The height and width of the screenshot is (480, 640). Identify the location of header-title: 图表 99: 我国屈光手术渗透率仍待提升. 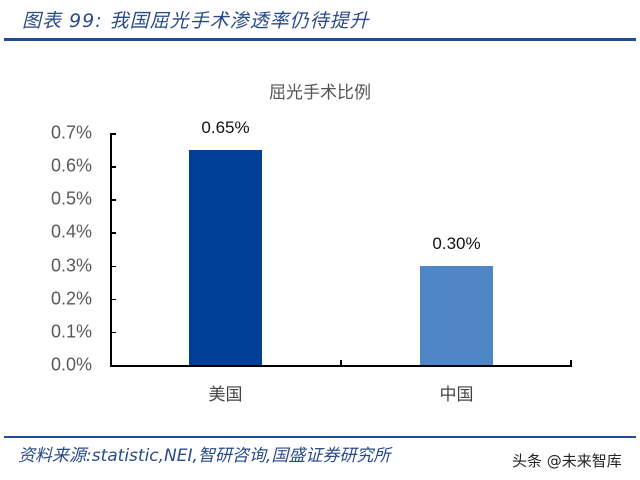
(196, 21).